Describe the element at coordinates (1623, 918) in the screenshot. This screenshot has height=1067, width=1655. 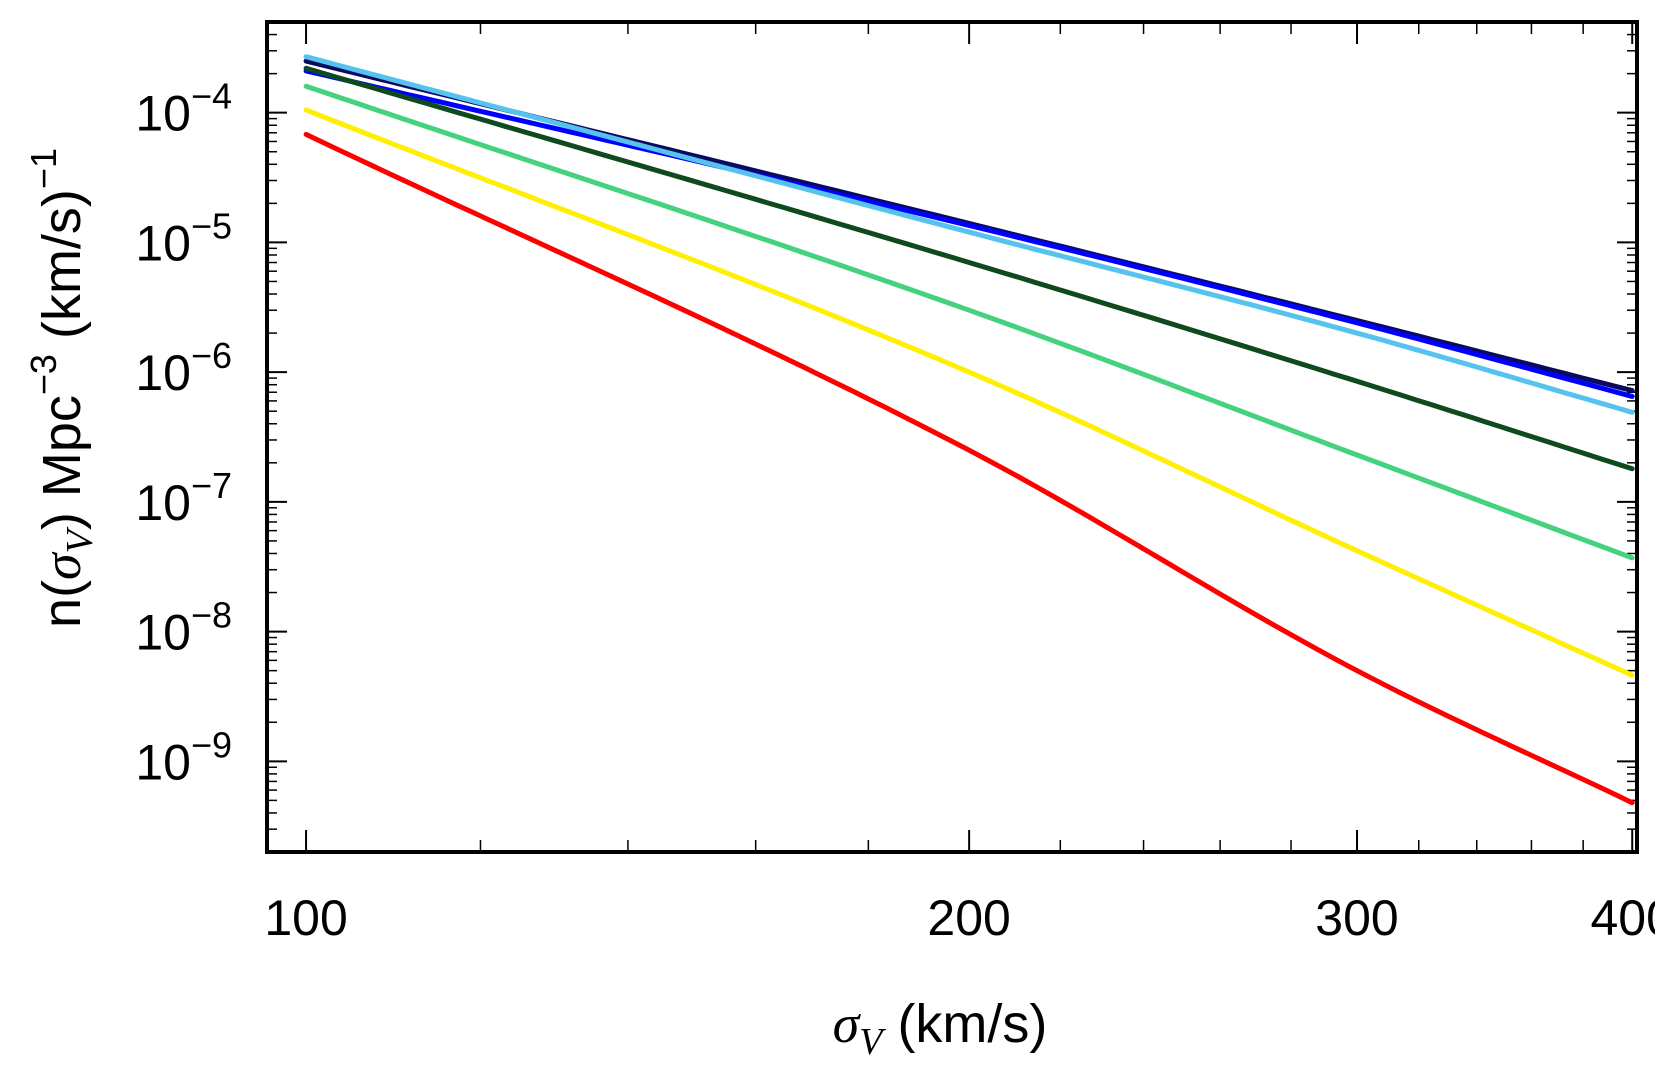
I see `x-tick-label: 400` at that location.